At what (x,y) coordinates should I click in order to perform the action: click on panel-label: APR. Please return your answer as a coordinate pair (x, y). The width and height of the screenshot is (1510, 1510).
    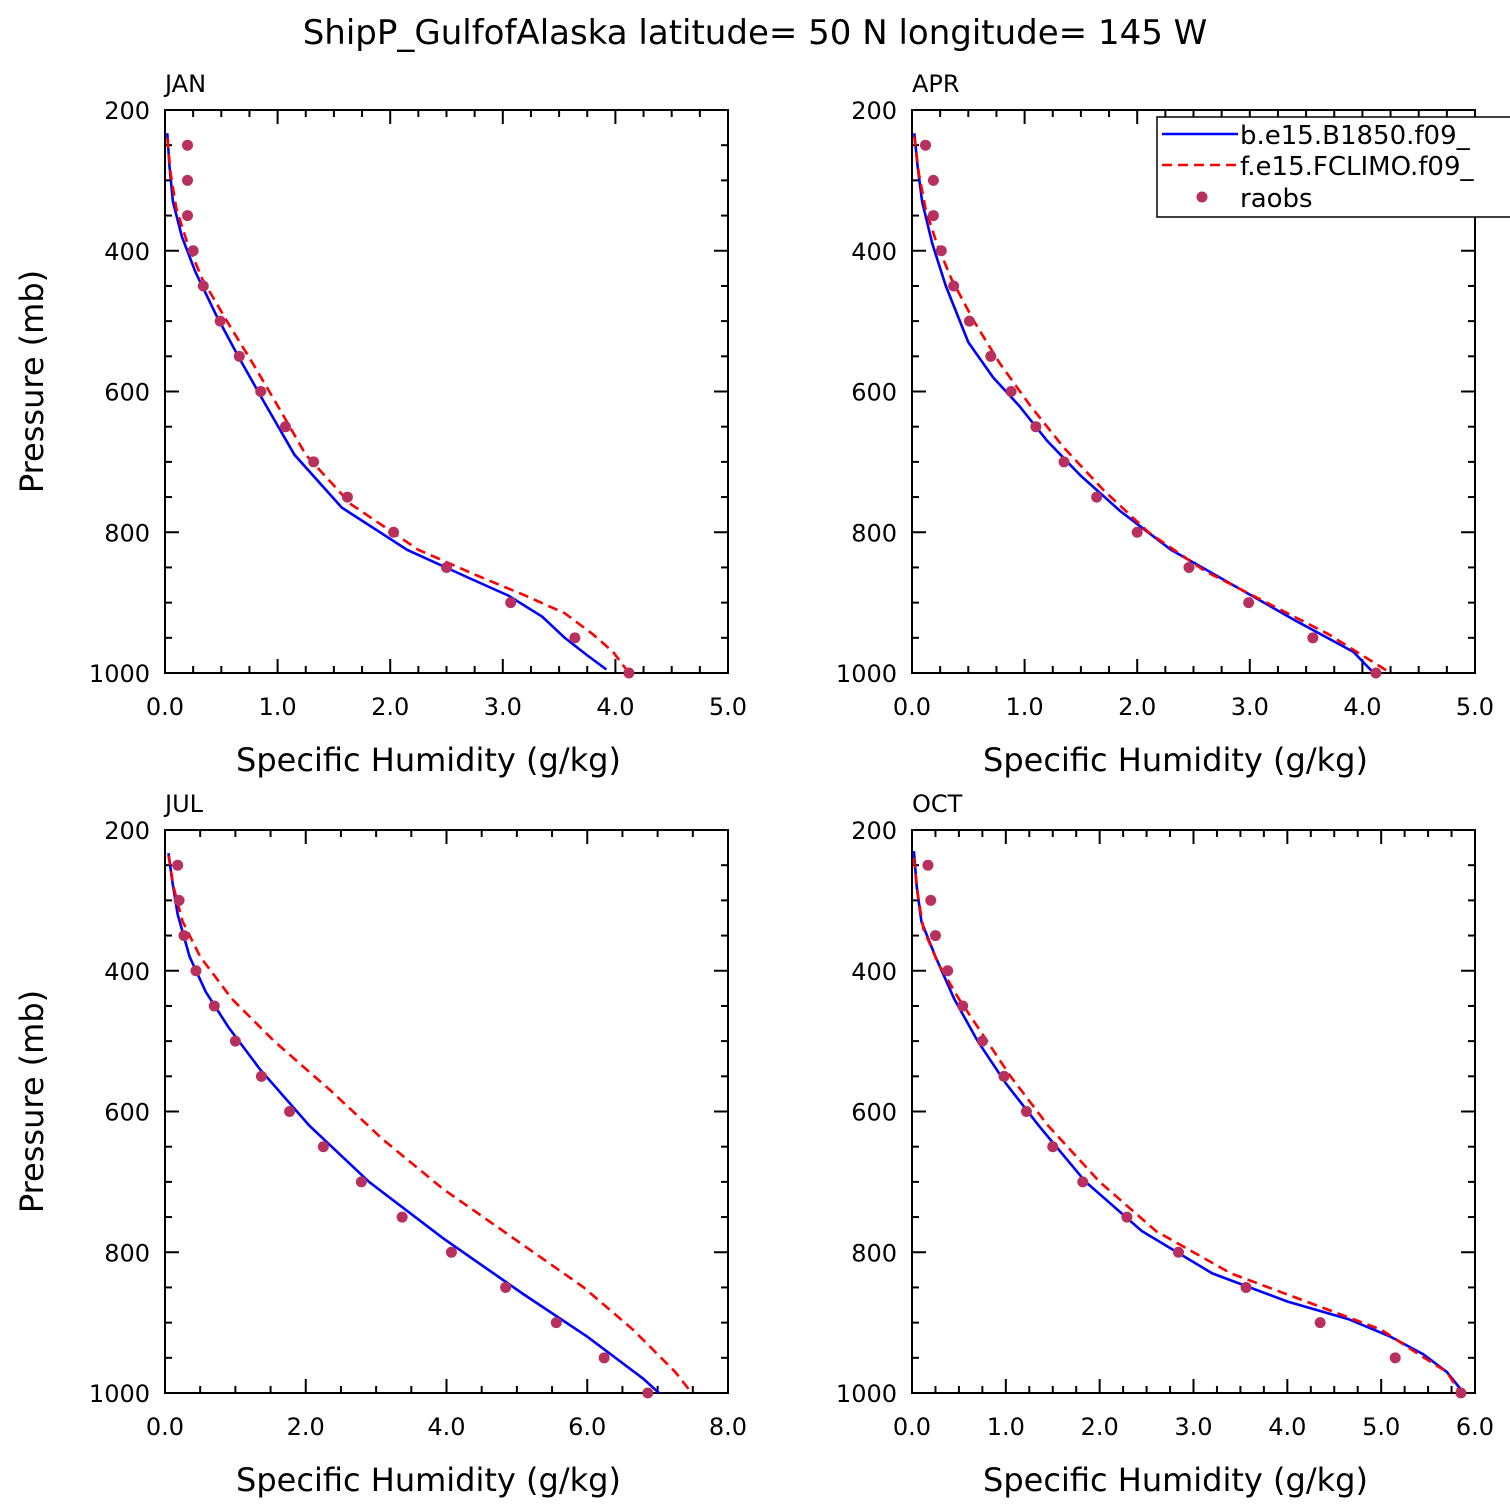
    Looking at the image, I should click on (936, 84).